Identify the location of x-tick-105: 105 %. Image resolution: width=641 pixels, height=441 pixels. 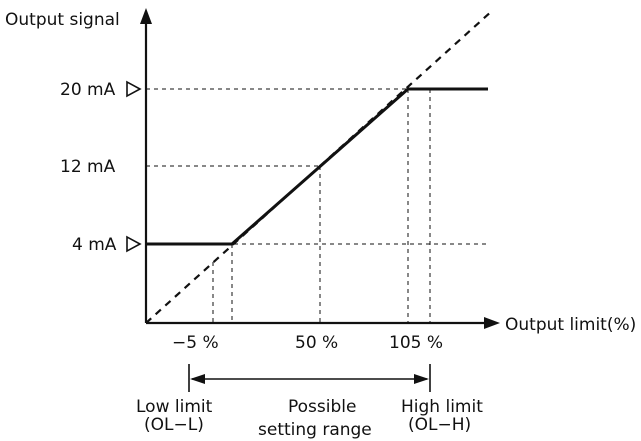
(416, 343).